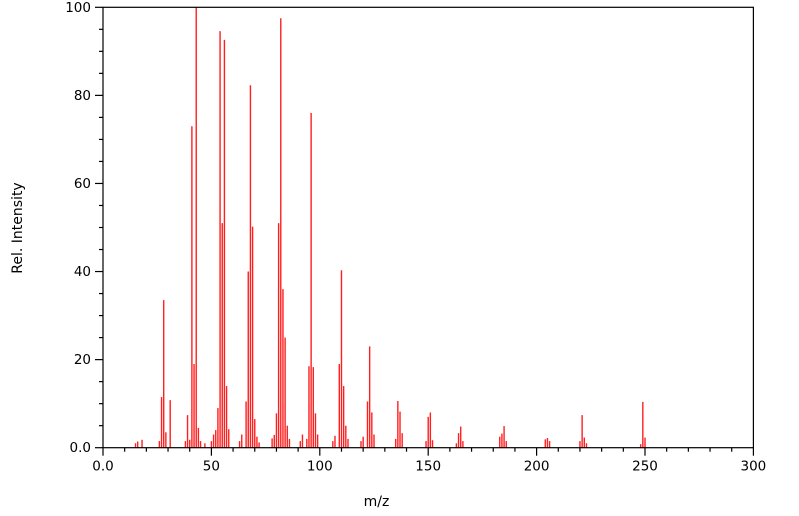  I want to click on x-tick-label: 250, so click(645, 467).